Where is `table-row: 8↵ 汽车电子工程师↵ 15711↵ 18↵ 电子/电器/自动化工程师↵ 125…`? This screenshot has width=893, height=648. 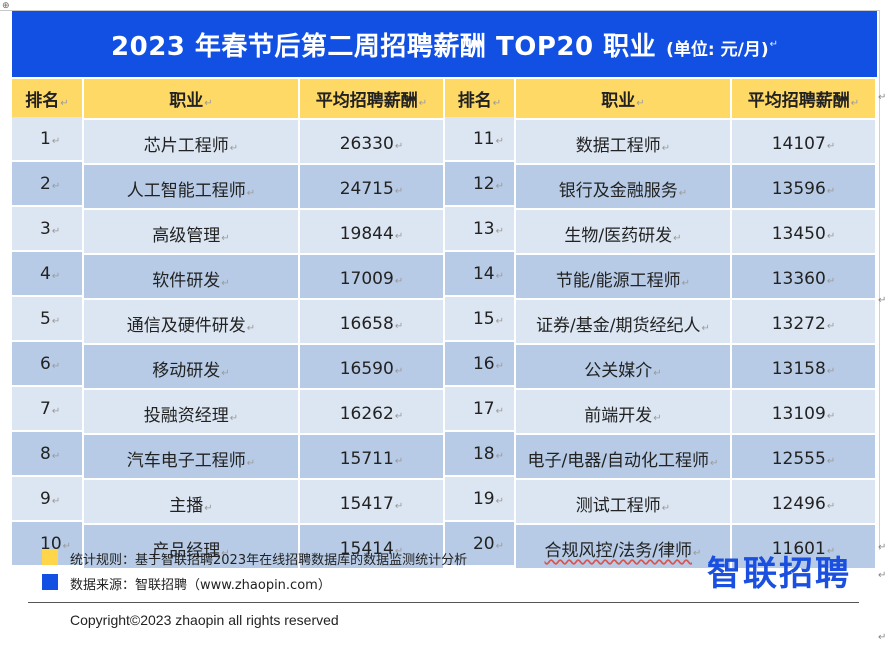
table-row: 8↵ 汽车电子工程师↵ 15711↵ 18↵ 电子/电器/自动化工程师↵ 125… is located at coordinates (445, 455).